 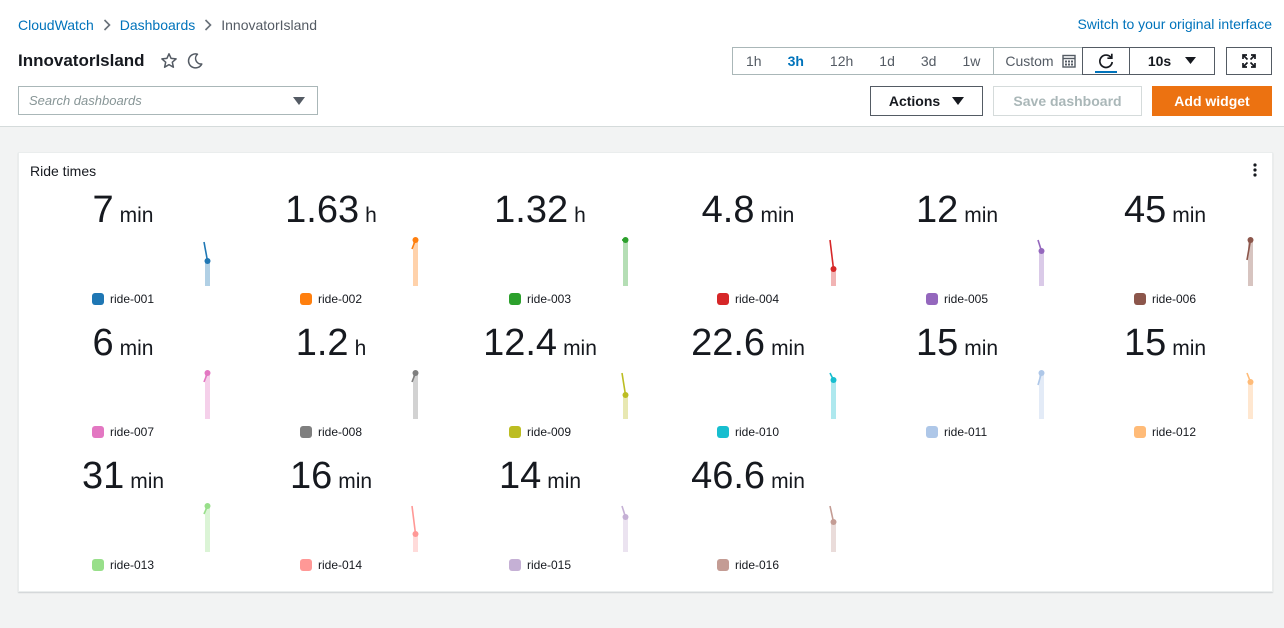 I want to click on metric-legend: ride-006, so click(x=1165, y=299).